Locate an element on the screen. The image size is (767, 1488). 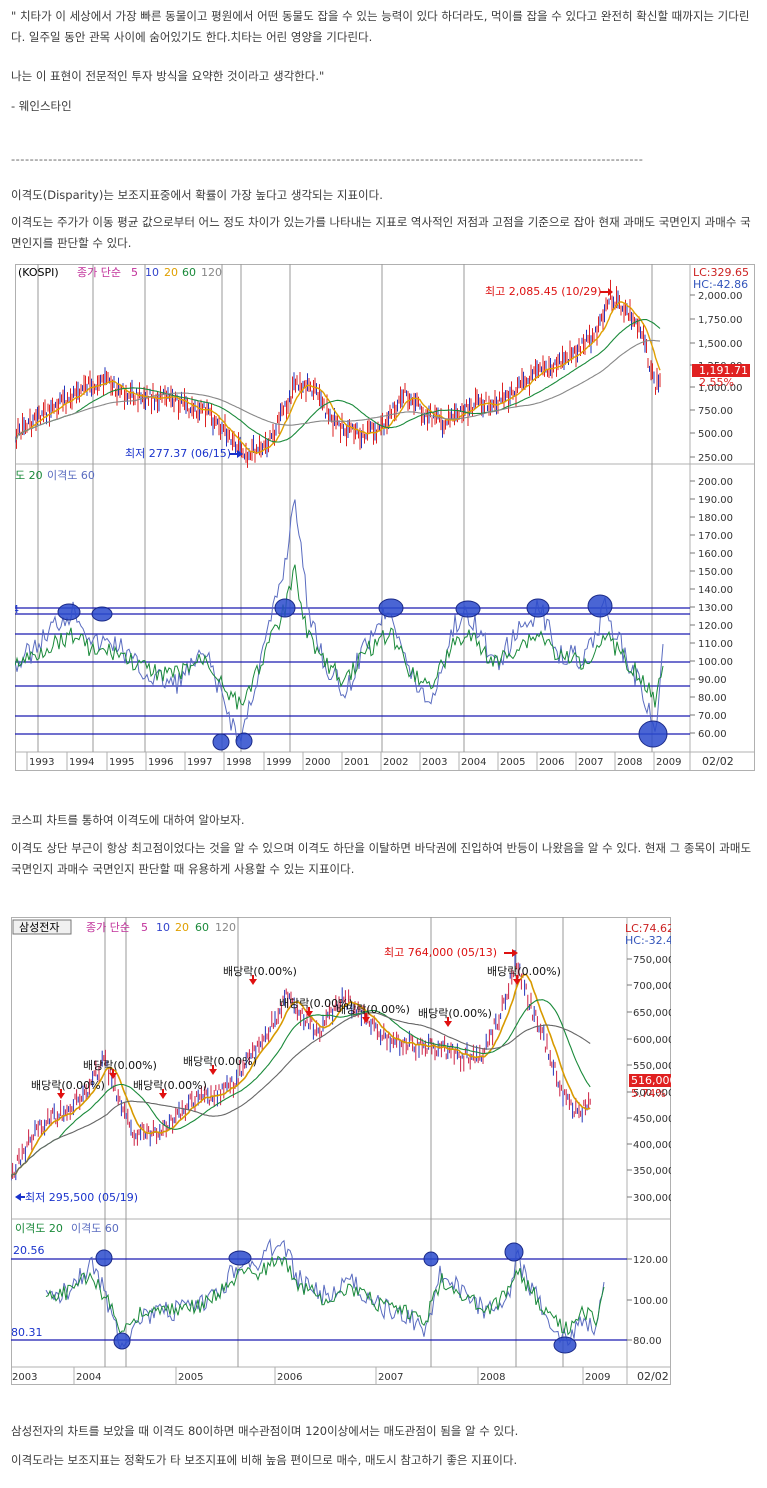
samsung-year-label-3: 2006 is located at coordinates (289, 1377).